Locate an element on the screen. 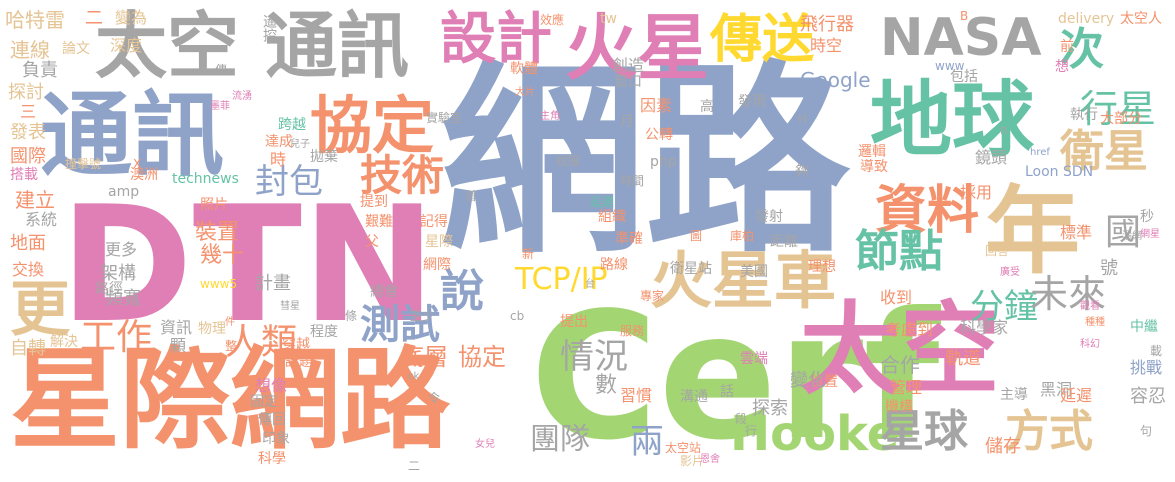 The width and height of the screenshot is (1175, 482). cloud-word: 大片 is located at coordinates (525, 92).